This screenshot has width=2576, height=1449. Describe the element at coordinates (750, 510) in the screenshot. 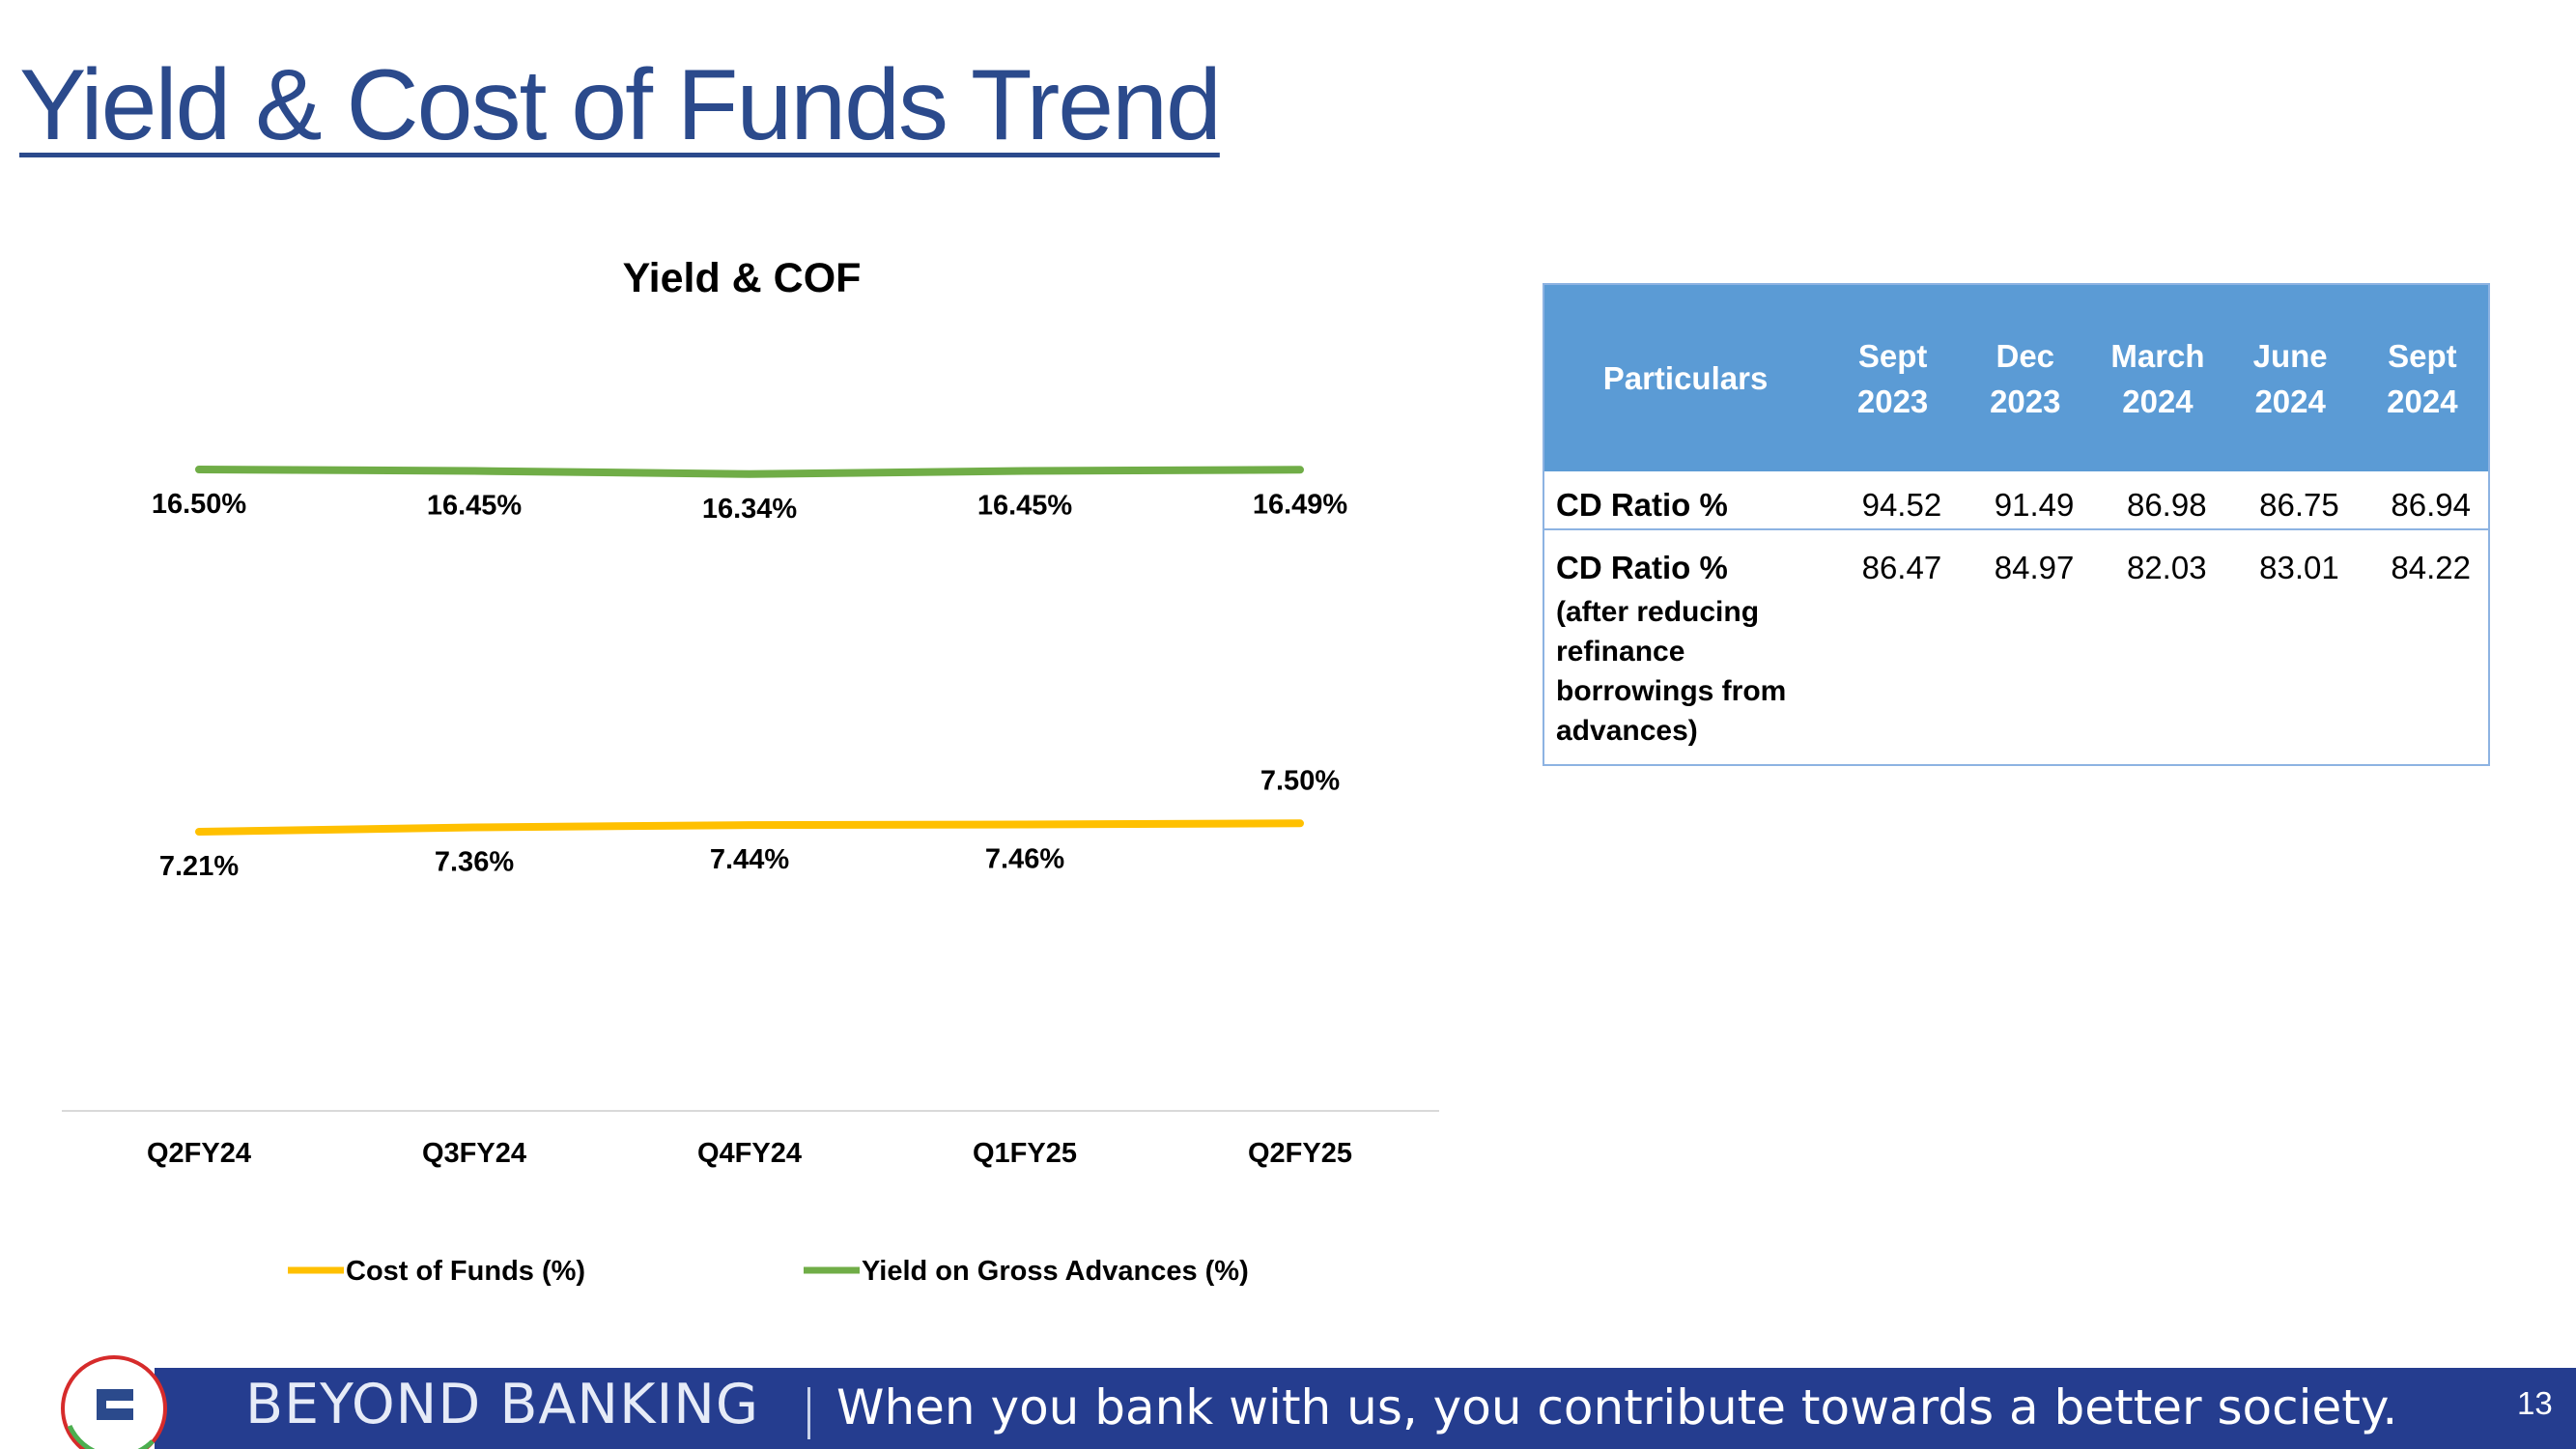

I see `data-label: 16.34%` at that location.